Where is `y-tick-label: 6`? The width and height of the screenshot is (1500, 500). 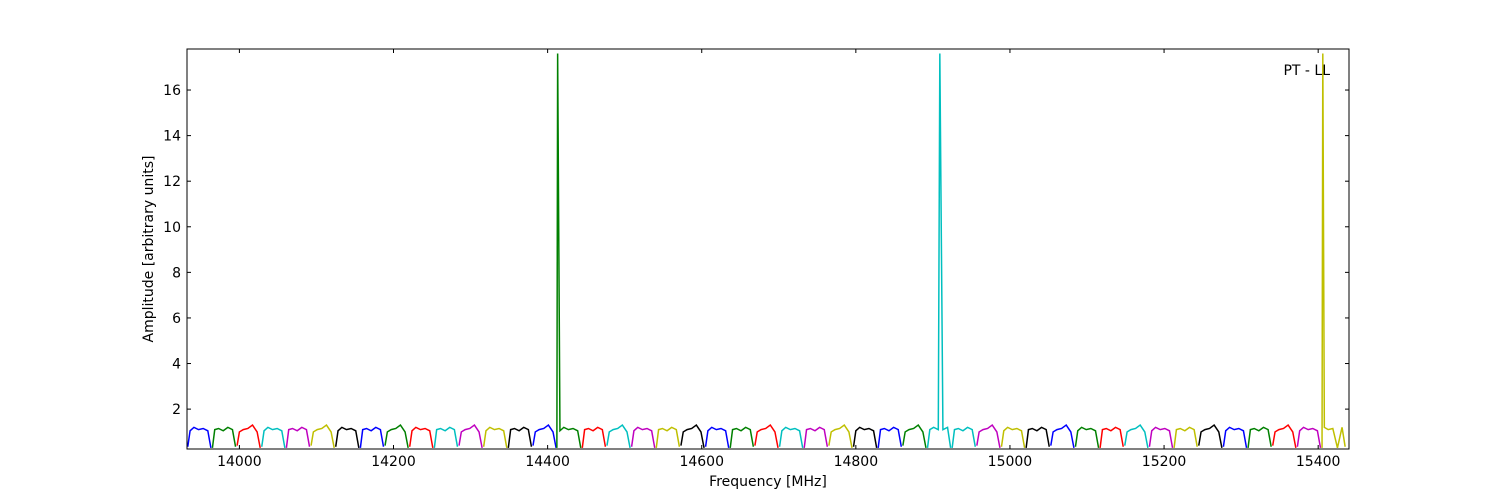
y-tick-label: 6 is located at coordinates (176, 319).